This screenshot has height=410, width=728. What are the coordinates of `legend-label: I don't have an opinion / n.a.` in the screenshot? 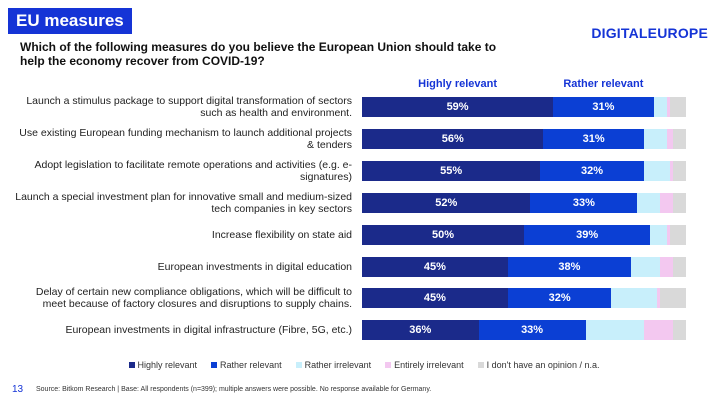 It's located at (543, 365).